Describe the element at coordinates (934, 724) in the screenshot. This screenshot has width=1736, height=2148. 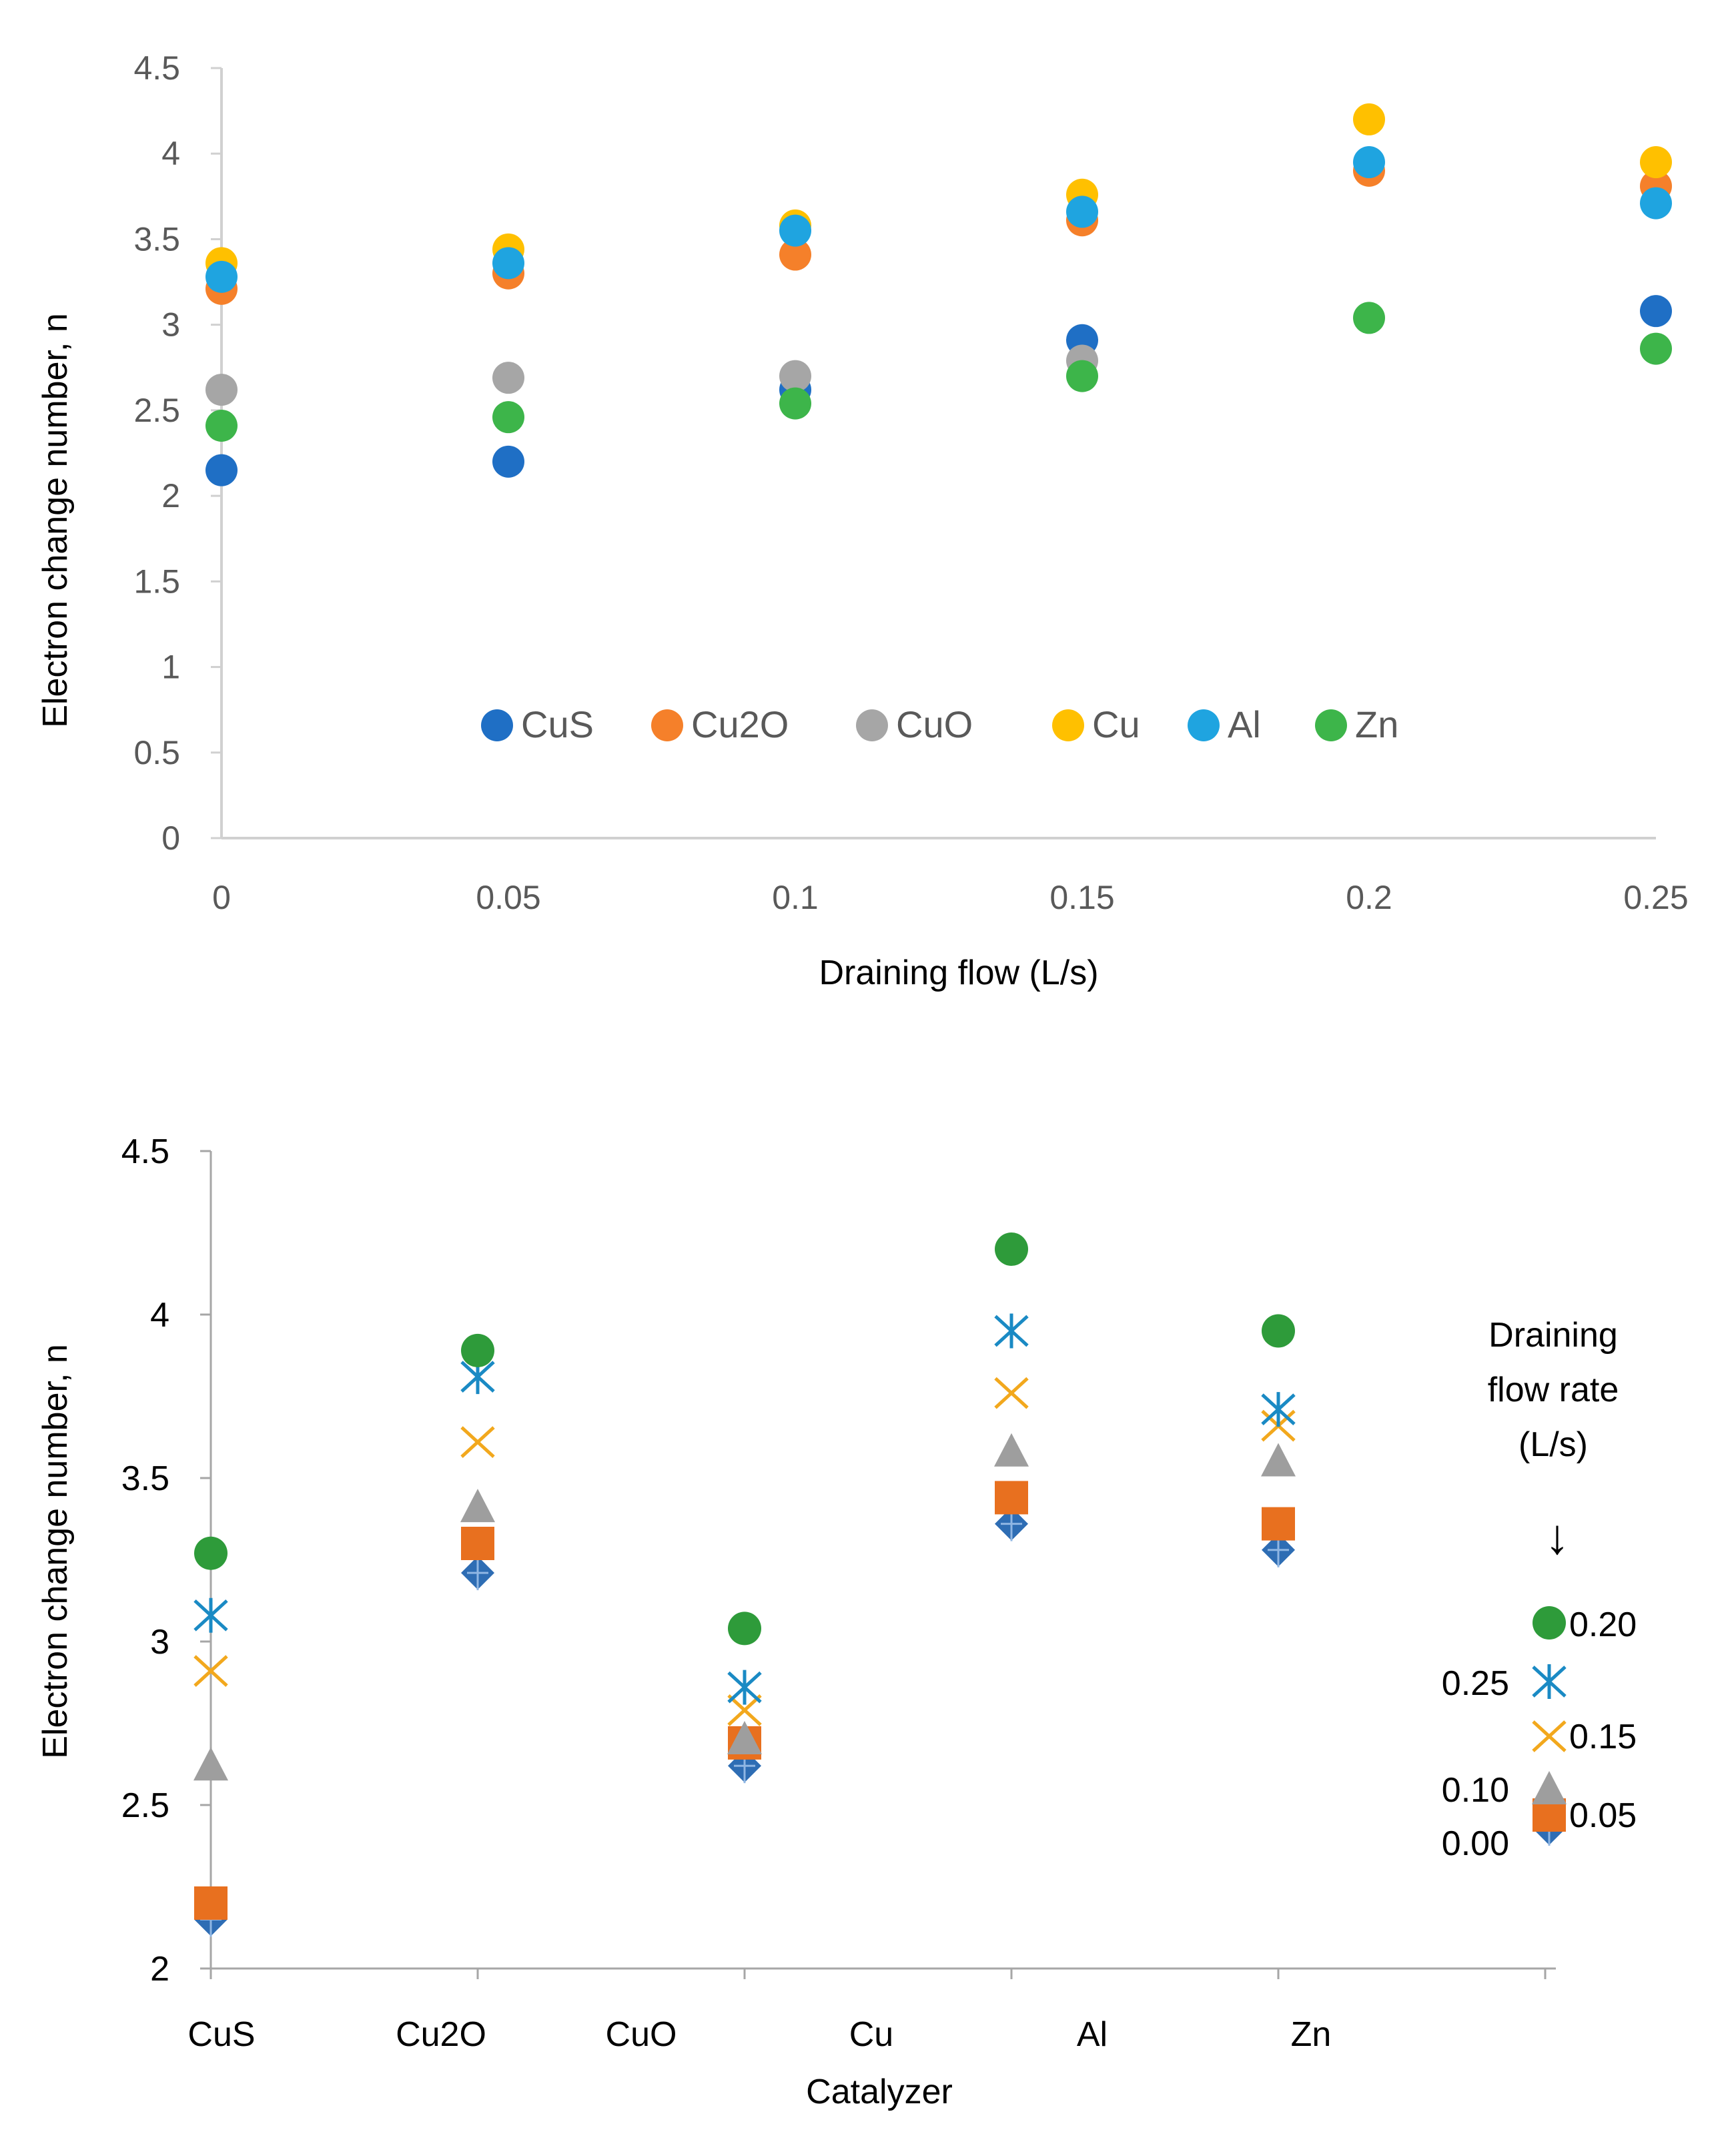
I see `chart-1-legend-label: CuO` at that location.